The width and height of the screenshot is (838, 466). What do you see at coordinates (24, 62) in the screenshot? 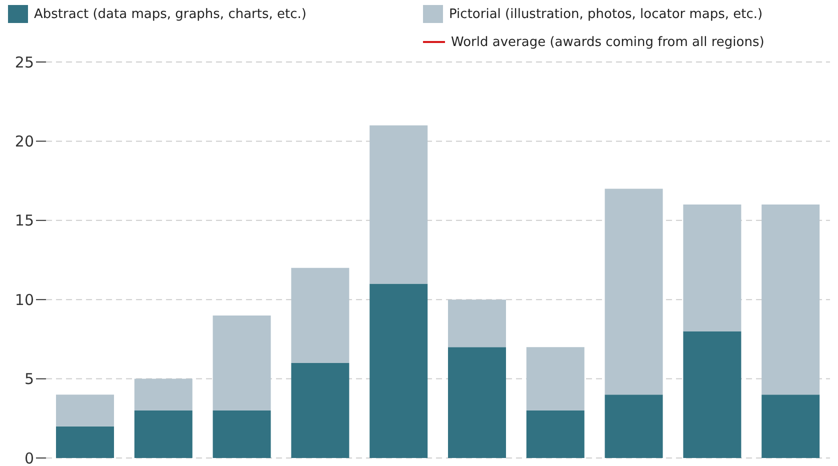
I see `y-tick-label: 25` at bounding box center [24, 62].